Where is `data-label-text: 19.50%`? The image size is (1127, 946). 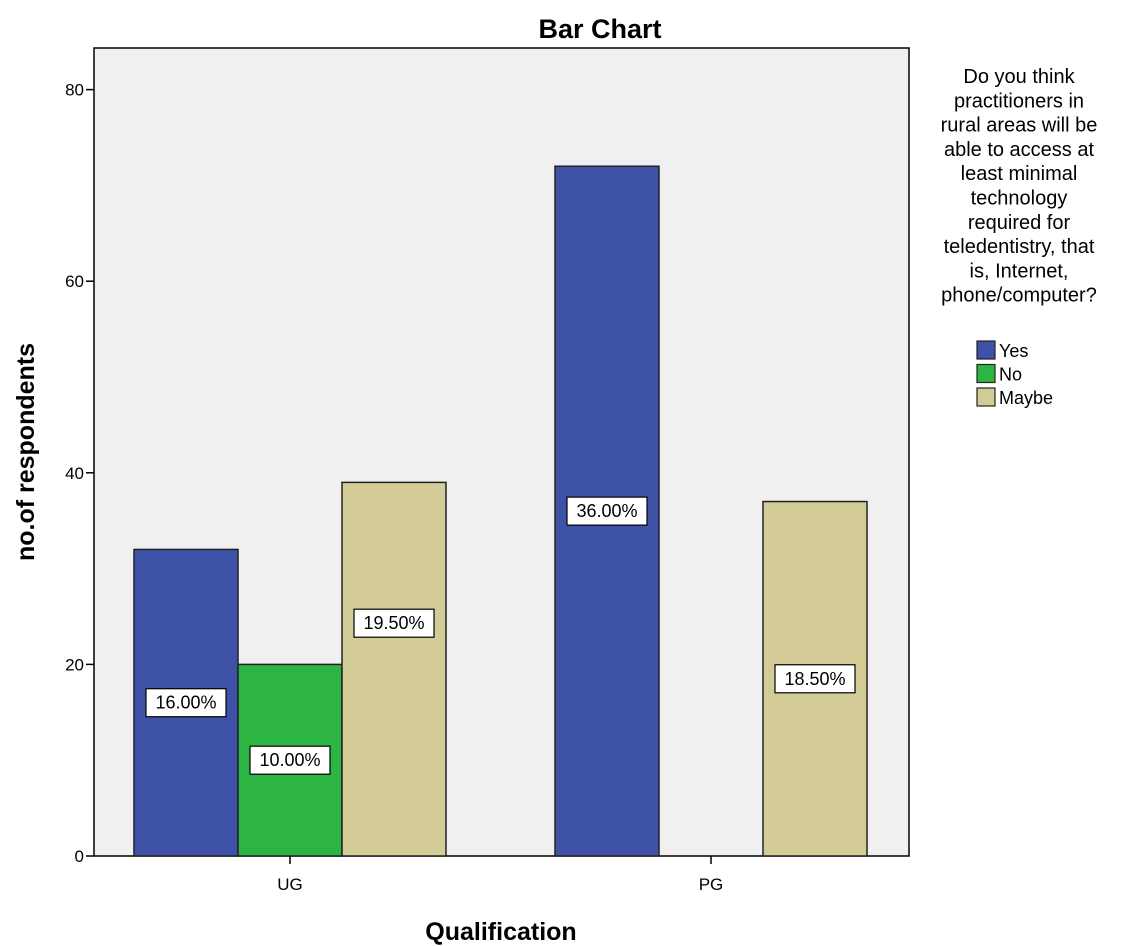 data-label-text: 19.50% is located at coordinates (393, 623).